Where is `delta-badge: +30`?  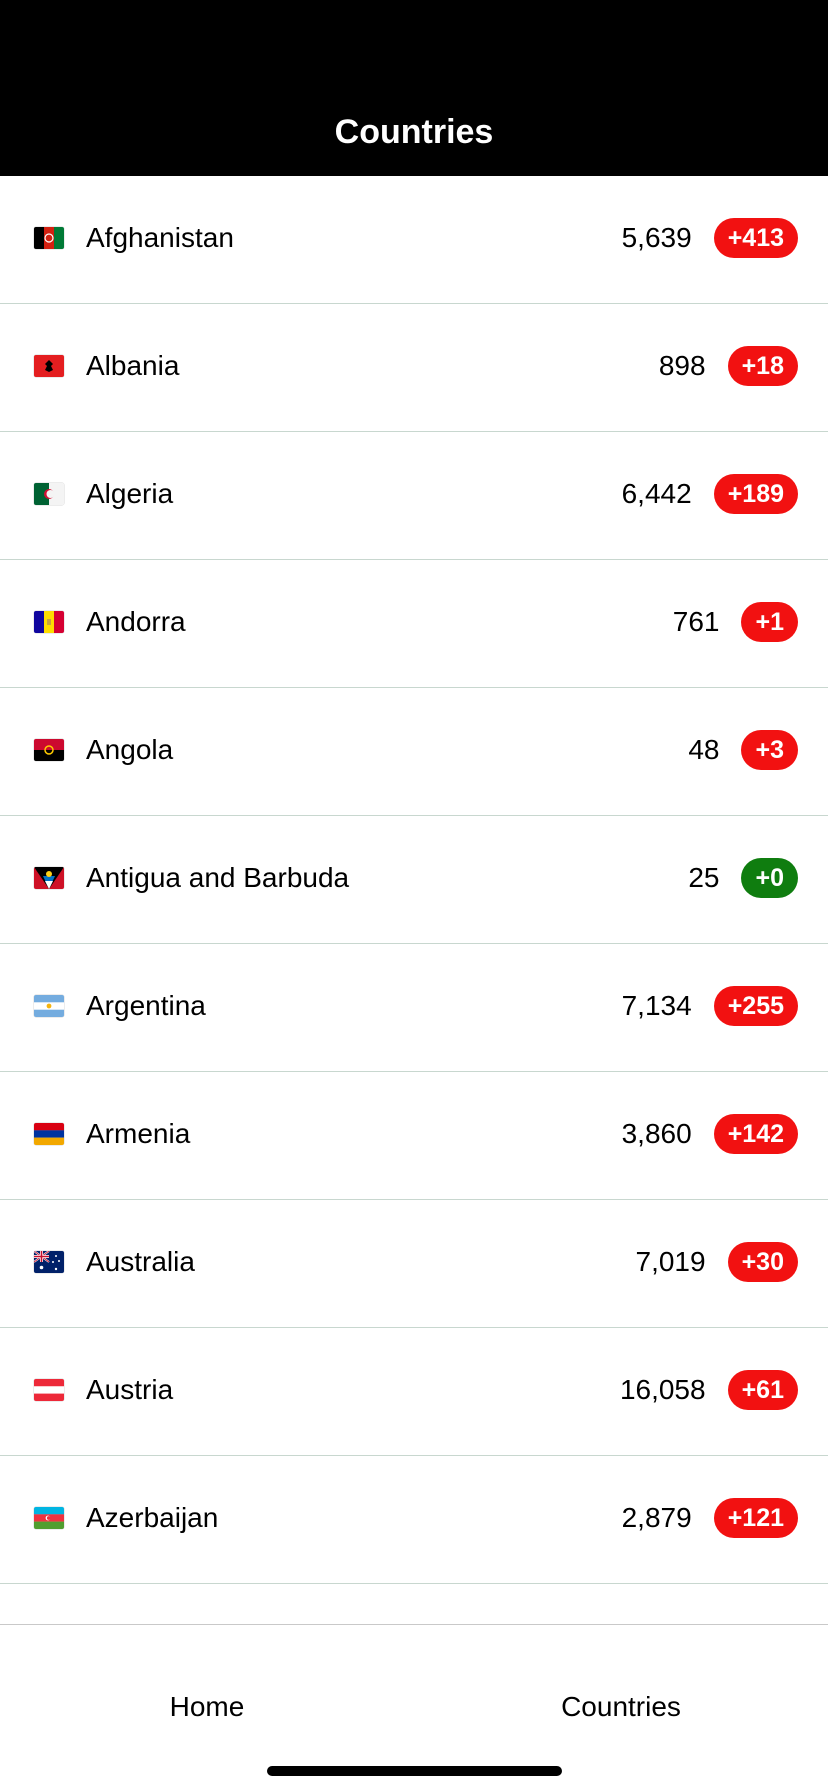
delta-badge: +30 is located at coordinates (762, 1262).